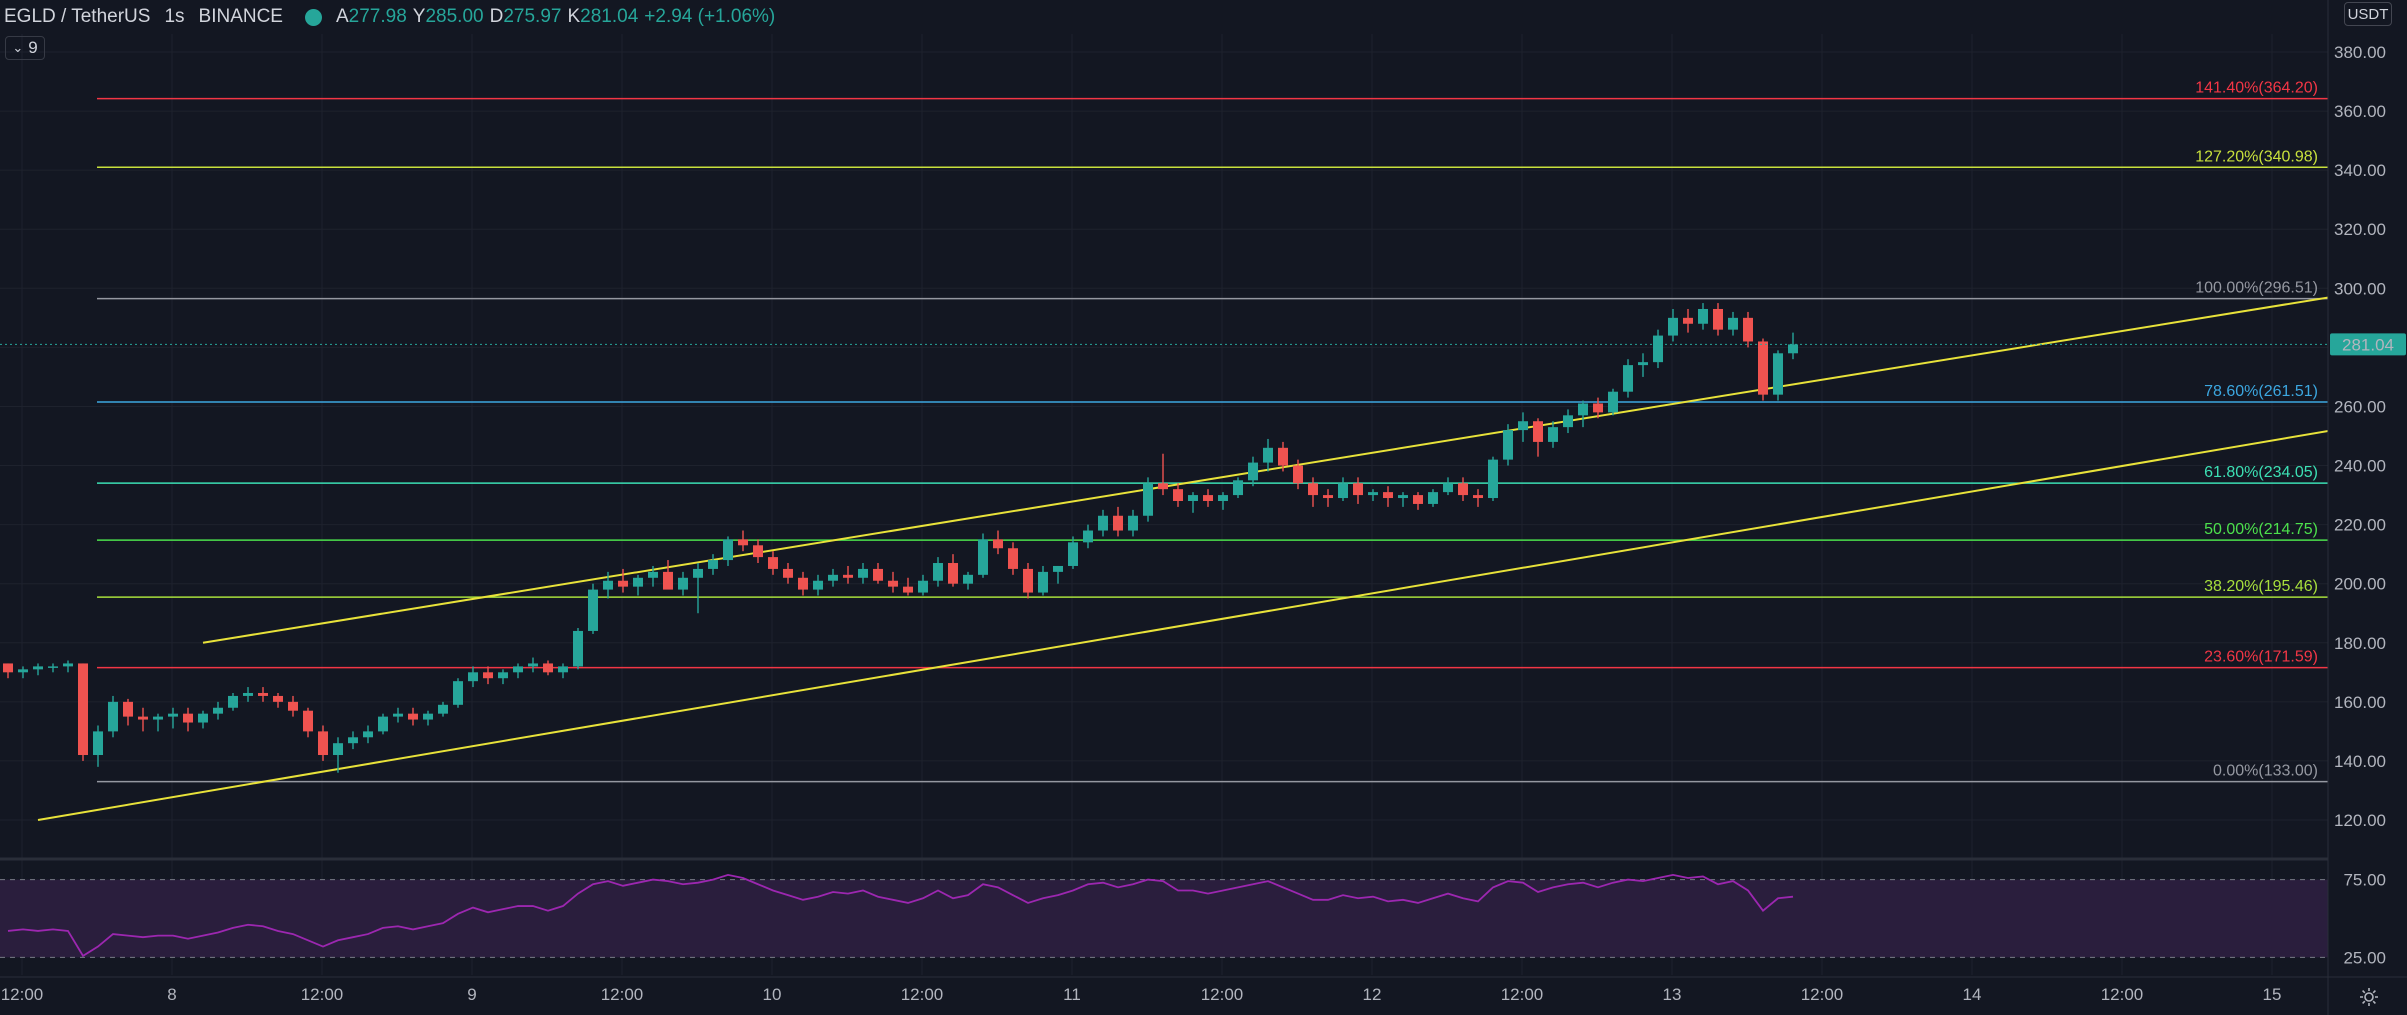 Image resolution: width=2407 pixels, height=1015 pixels. I want to click on time-axis-tick: 15, so click(2272, 994).